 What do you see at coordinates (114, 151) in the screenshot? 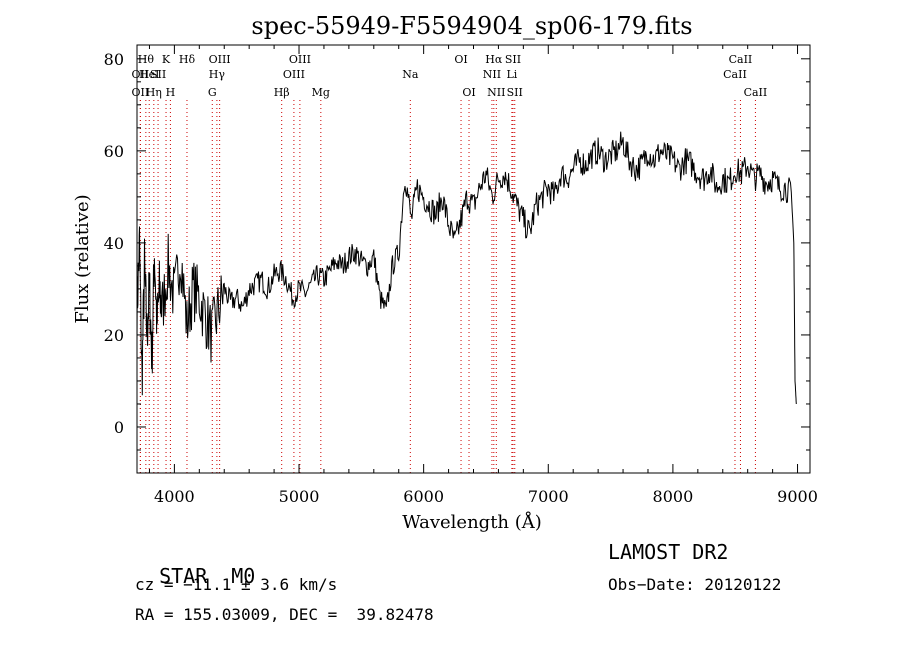
I see `y-tick-label: 60` at bounding box center [114, 151].